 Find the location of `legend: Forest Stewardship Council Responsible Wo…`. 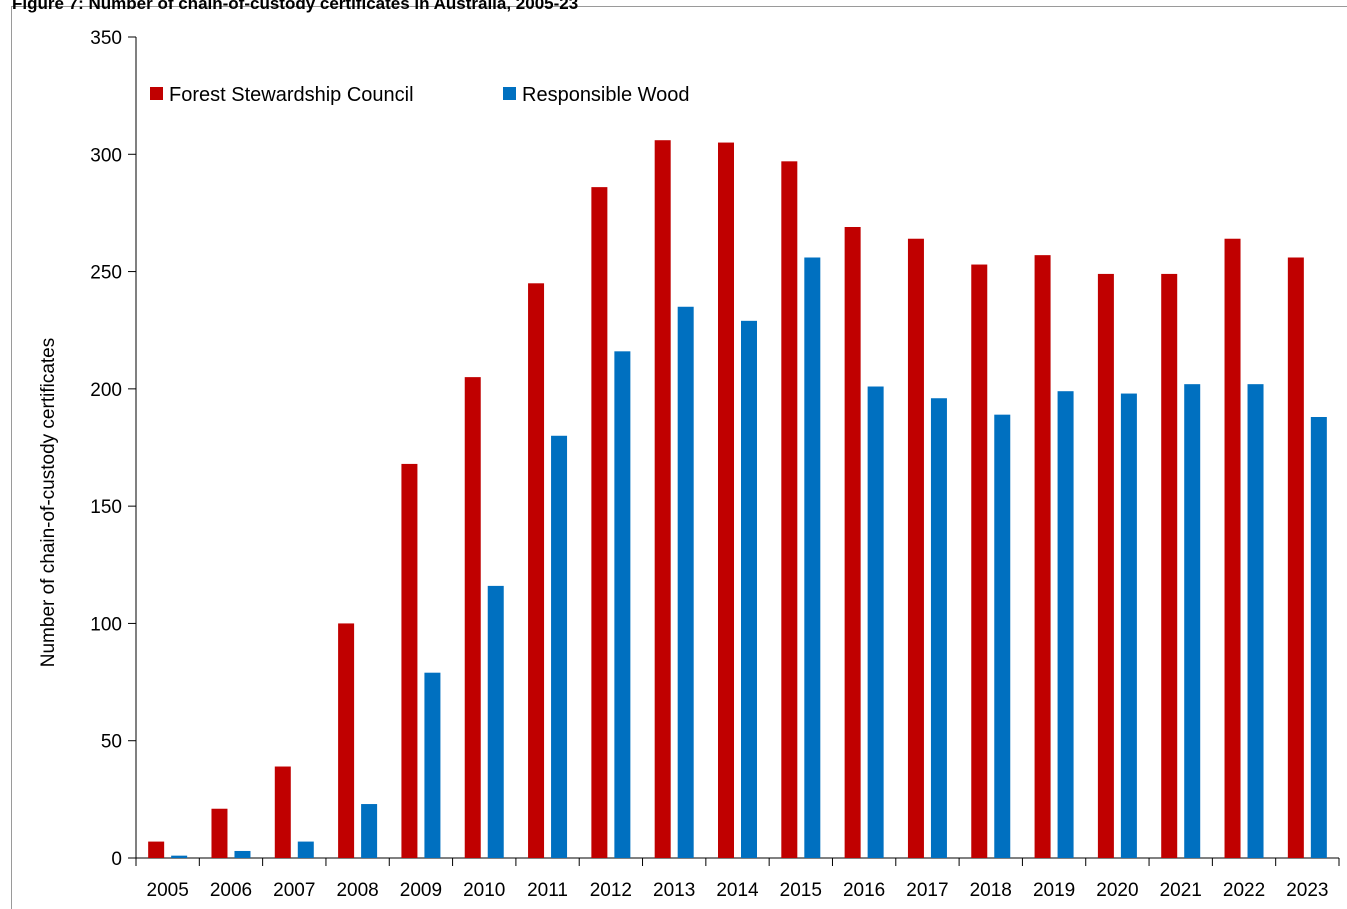

legend: Forest Stewardship Council Responsible Wo… is located at coordinates (420, 95).